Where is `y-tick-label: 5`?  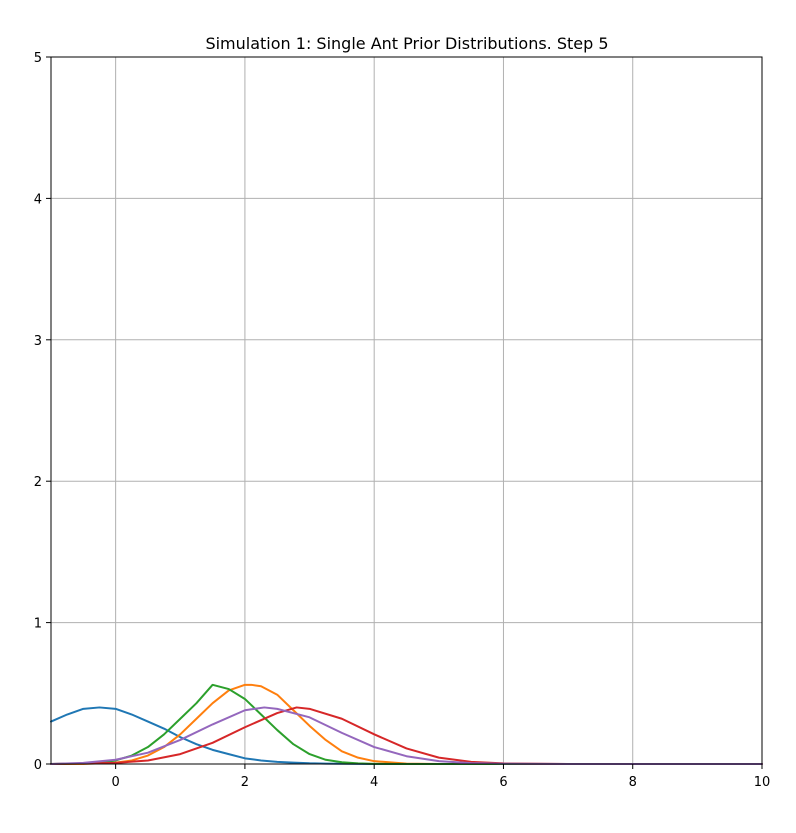
y-tick-label: 5 is located at coordinates (38, 58).